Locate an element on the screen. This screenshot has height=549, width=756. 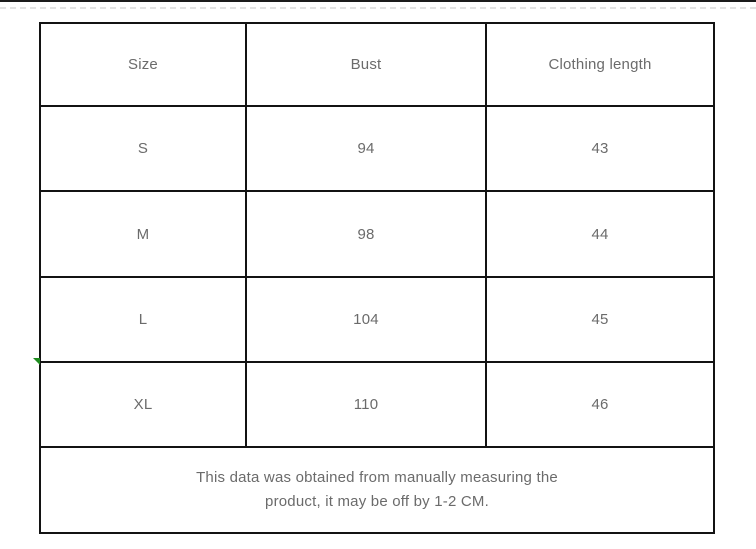
column-header-clothing-length: Clothing length is located at coordinates (600, 64).